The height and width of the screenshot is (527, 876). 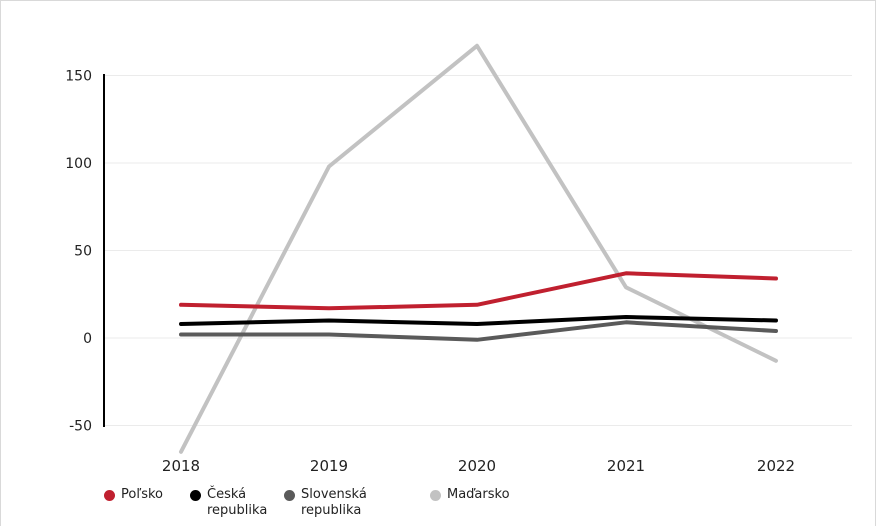 I want to click on y-tick-label: 0, so click(x=87, y=339).